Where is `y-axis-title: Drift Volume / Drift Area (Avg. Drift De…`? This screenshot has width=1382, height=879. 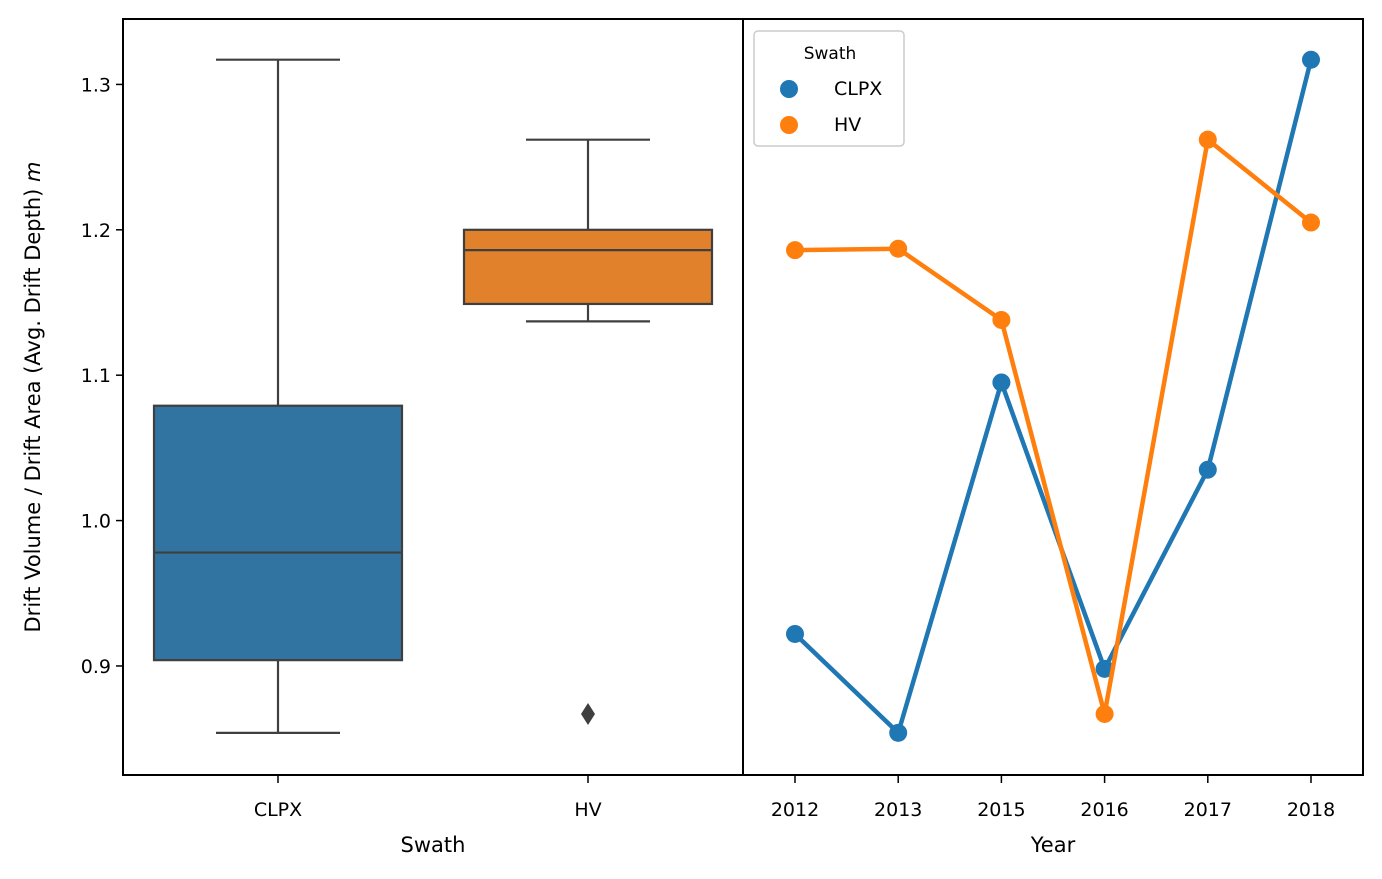
y-axis-title: Drift Volume / Drift Area (Avg. Drift De… is located at coordinates (33, 397).